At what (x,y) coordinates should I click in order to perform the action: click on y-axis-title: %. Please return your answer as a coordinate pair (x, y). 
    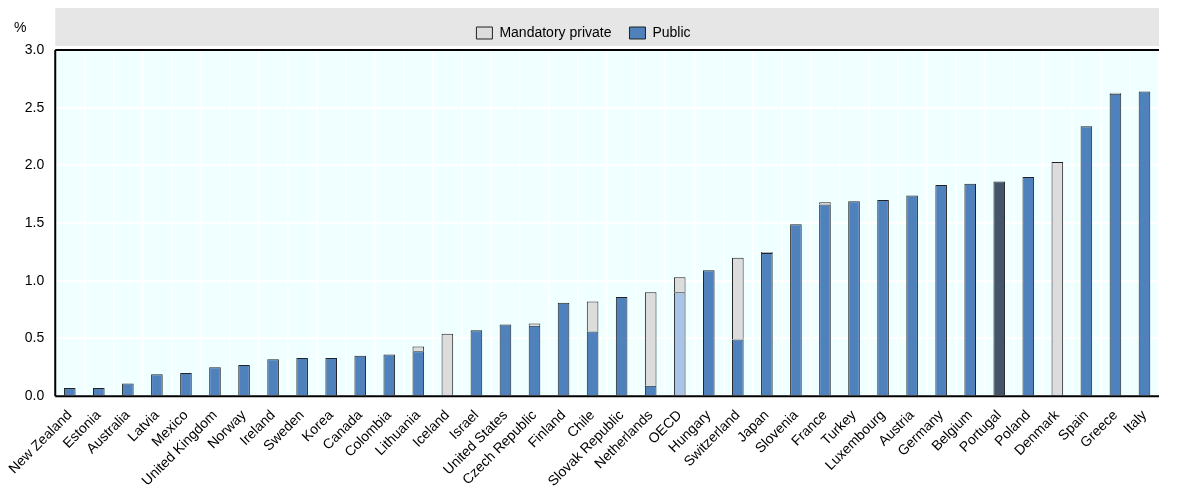
    Looking at the image, I should click on (20, 26).